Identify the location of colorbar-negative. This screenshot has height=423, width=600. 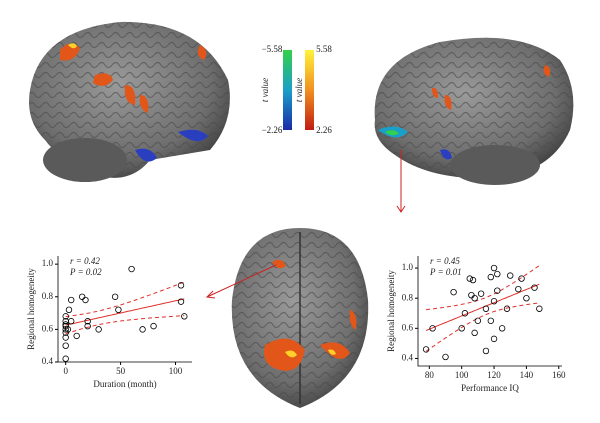
(287, 90).